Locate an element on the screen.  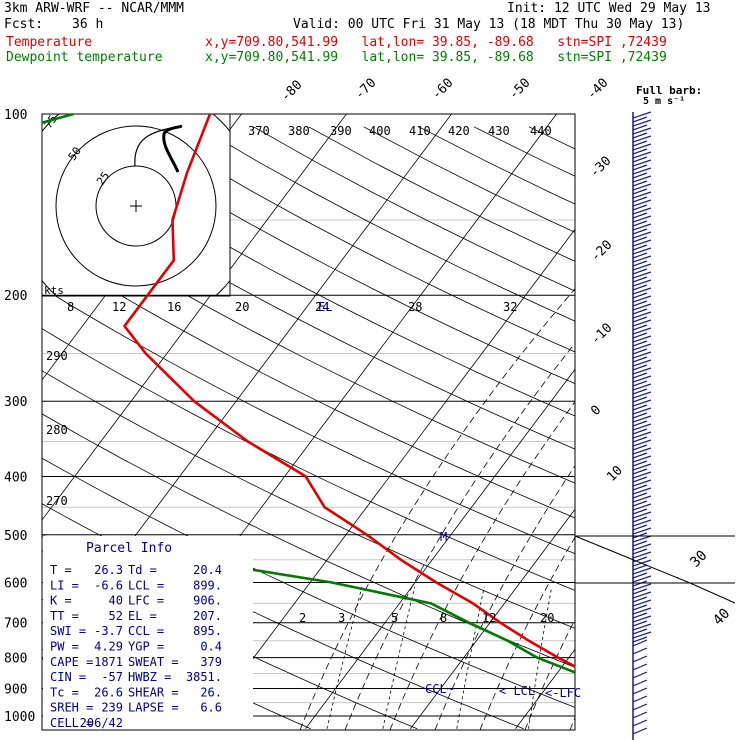
parcel-info-key: YGP = is located at coordinates (146, 647).